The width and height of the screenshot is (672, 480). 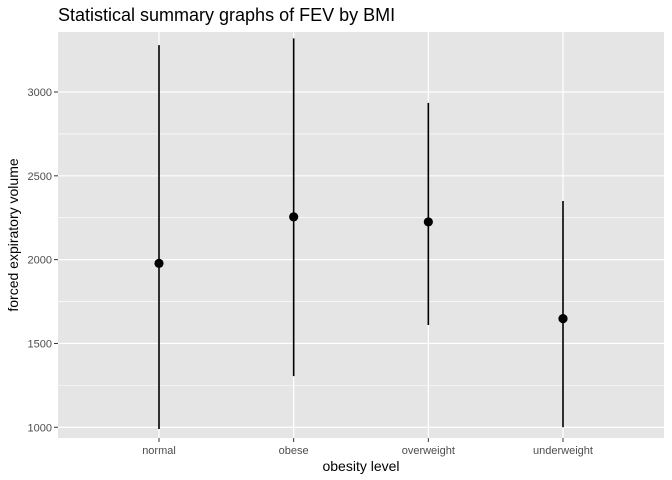 What do you see at coordinates (159, 451) in the screenshot?
I see `x-tick-label: normal` at bounding box center [159, 451].